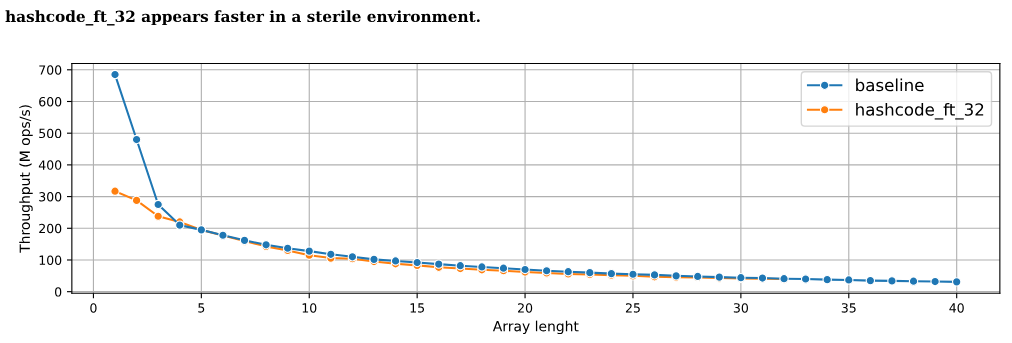  I want to click on y-tick-label: 0, so click(58, 292).